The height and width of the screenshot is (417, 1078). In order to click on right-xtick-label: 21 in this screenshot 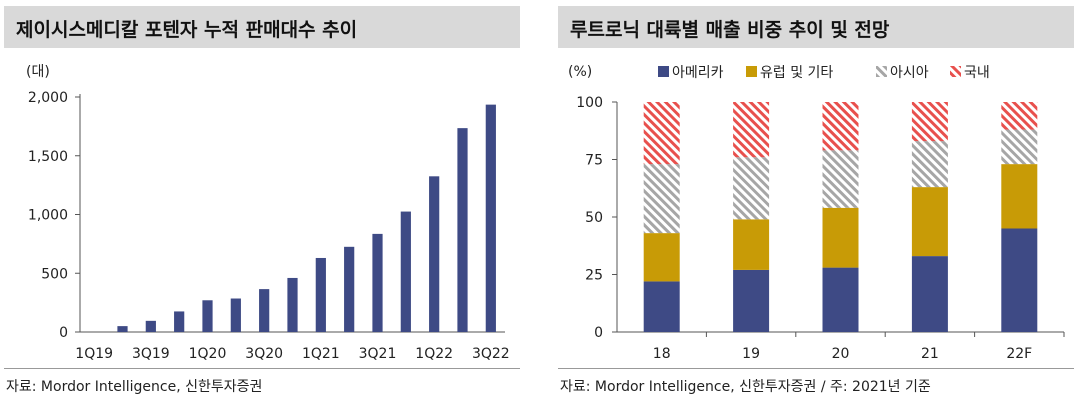, I will do `click(930, 354)`.